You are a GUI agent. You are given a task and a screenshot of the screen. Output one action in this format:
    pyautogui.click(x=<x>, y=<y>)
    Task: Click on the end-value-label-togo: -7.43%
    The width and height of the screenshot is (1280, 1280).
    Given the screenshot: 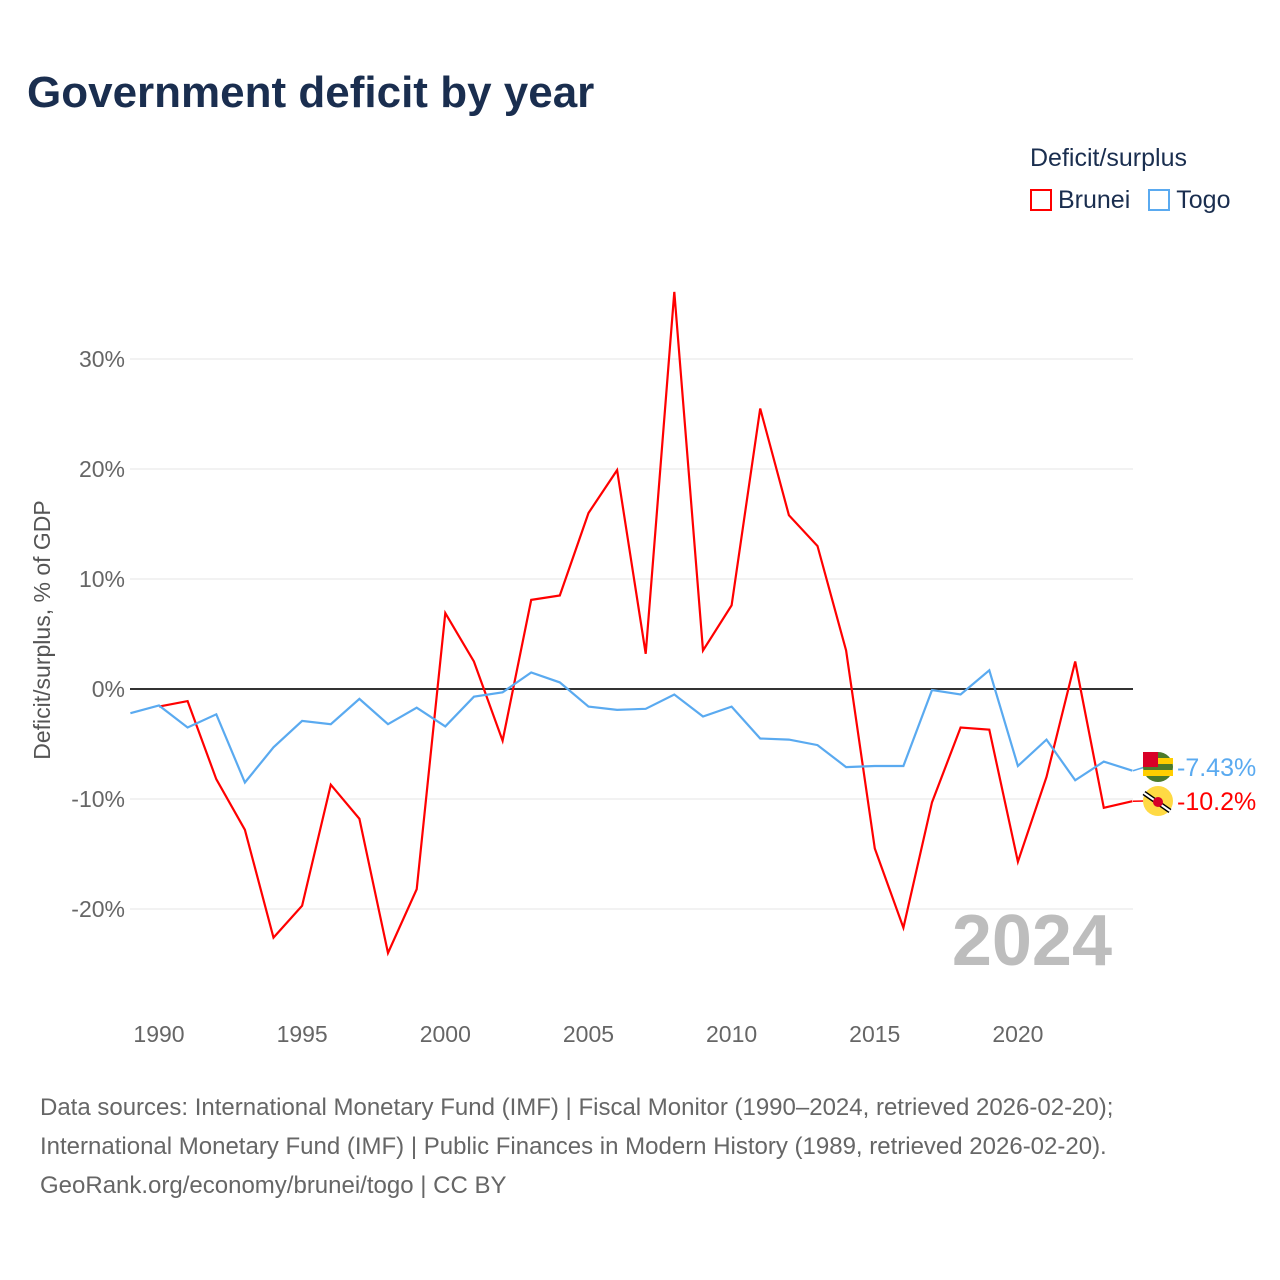 What is the action you would take?
    pyautogui.click(x=1216, y=768)
    